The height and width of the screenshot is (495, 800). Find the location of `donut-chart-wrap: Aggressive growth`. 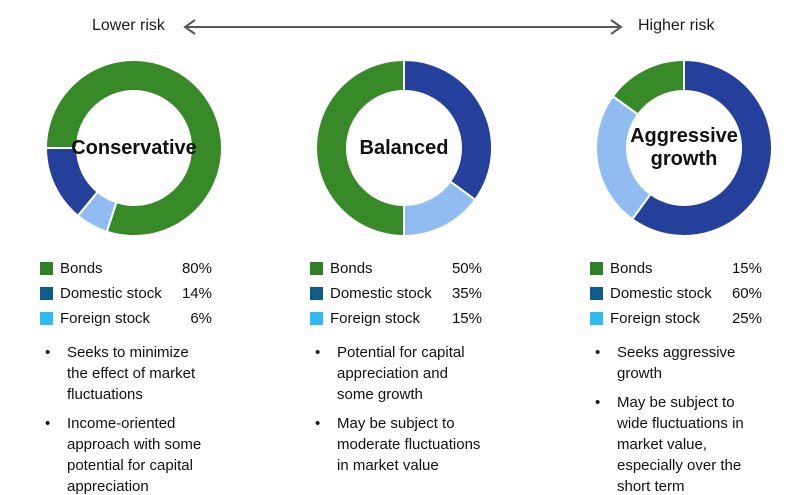

donut-chart-wrap: Aggressive growth is located at coordinates (684, 148).